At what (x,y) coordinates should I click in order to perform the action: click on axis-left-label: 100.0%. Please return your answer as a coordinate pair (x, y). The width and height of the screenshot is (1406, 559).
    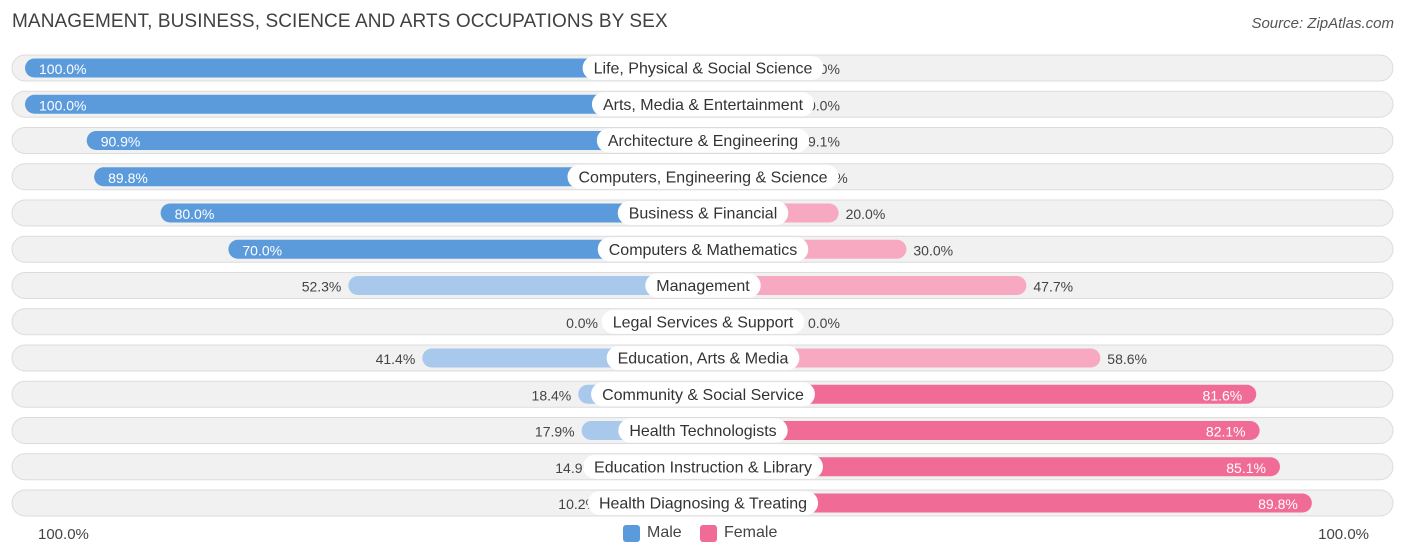
    Looking at the image, I should click on (63, 534).